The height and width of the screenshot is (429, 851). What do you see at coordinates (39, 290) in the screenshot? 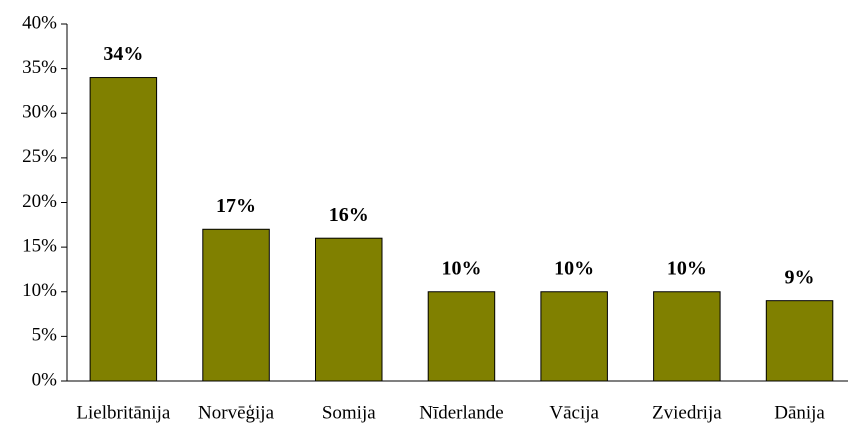
I see `y-tick-label: 10%` at bounding box center [39, 290].